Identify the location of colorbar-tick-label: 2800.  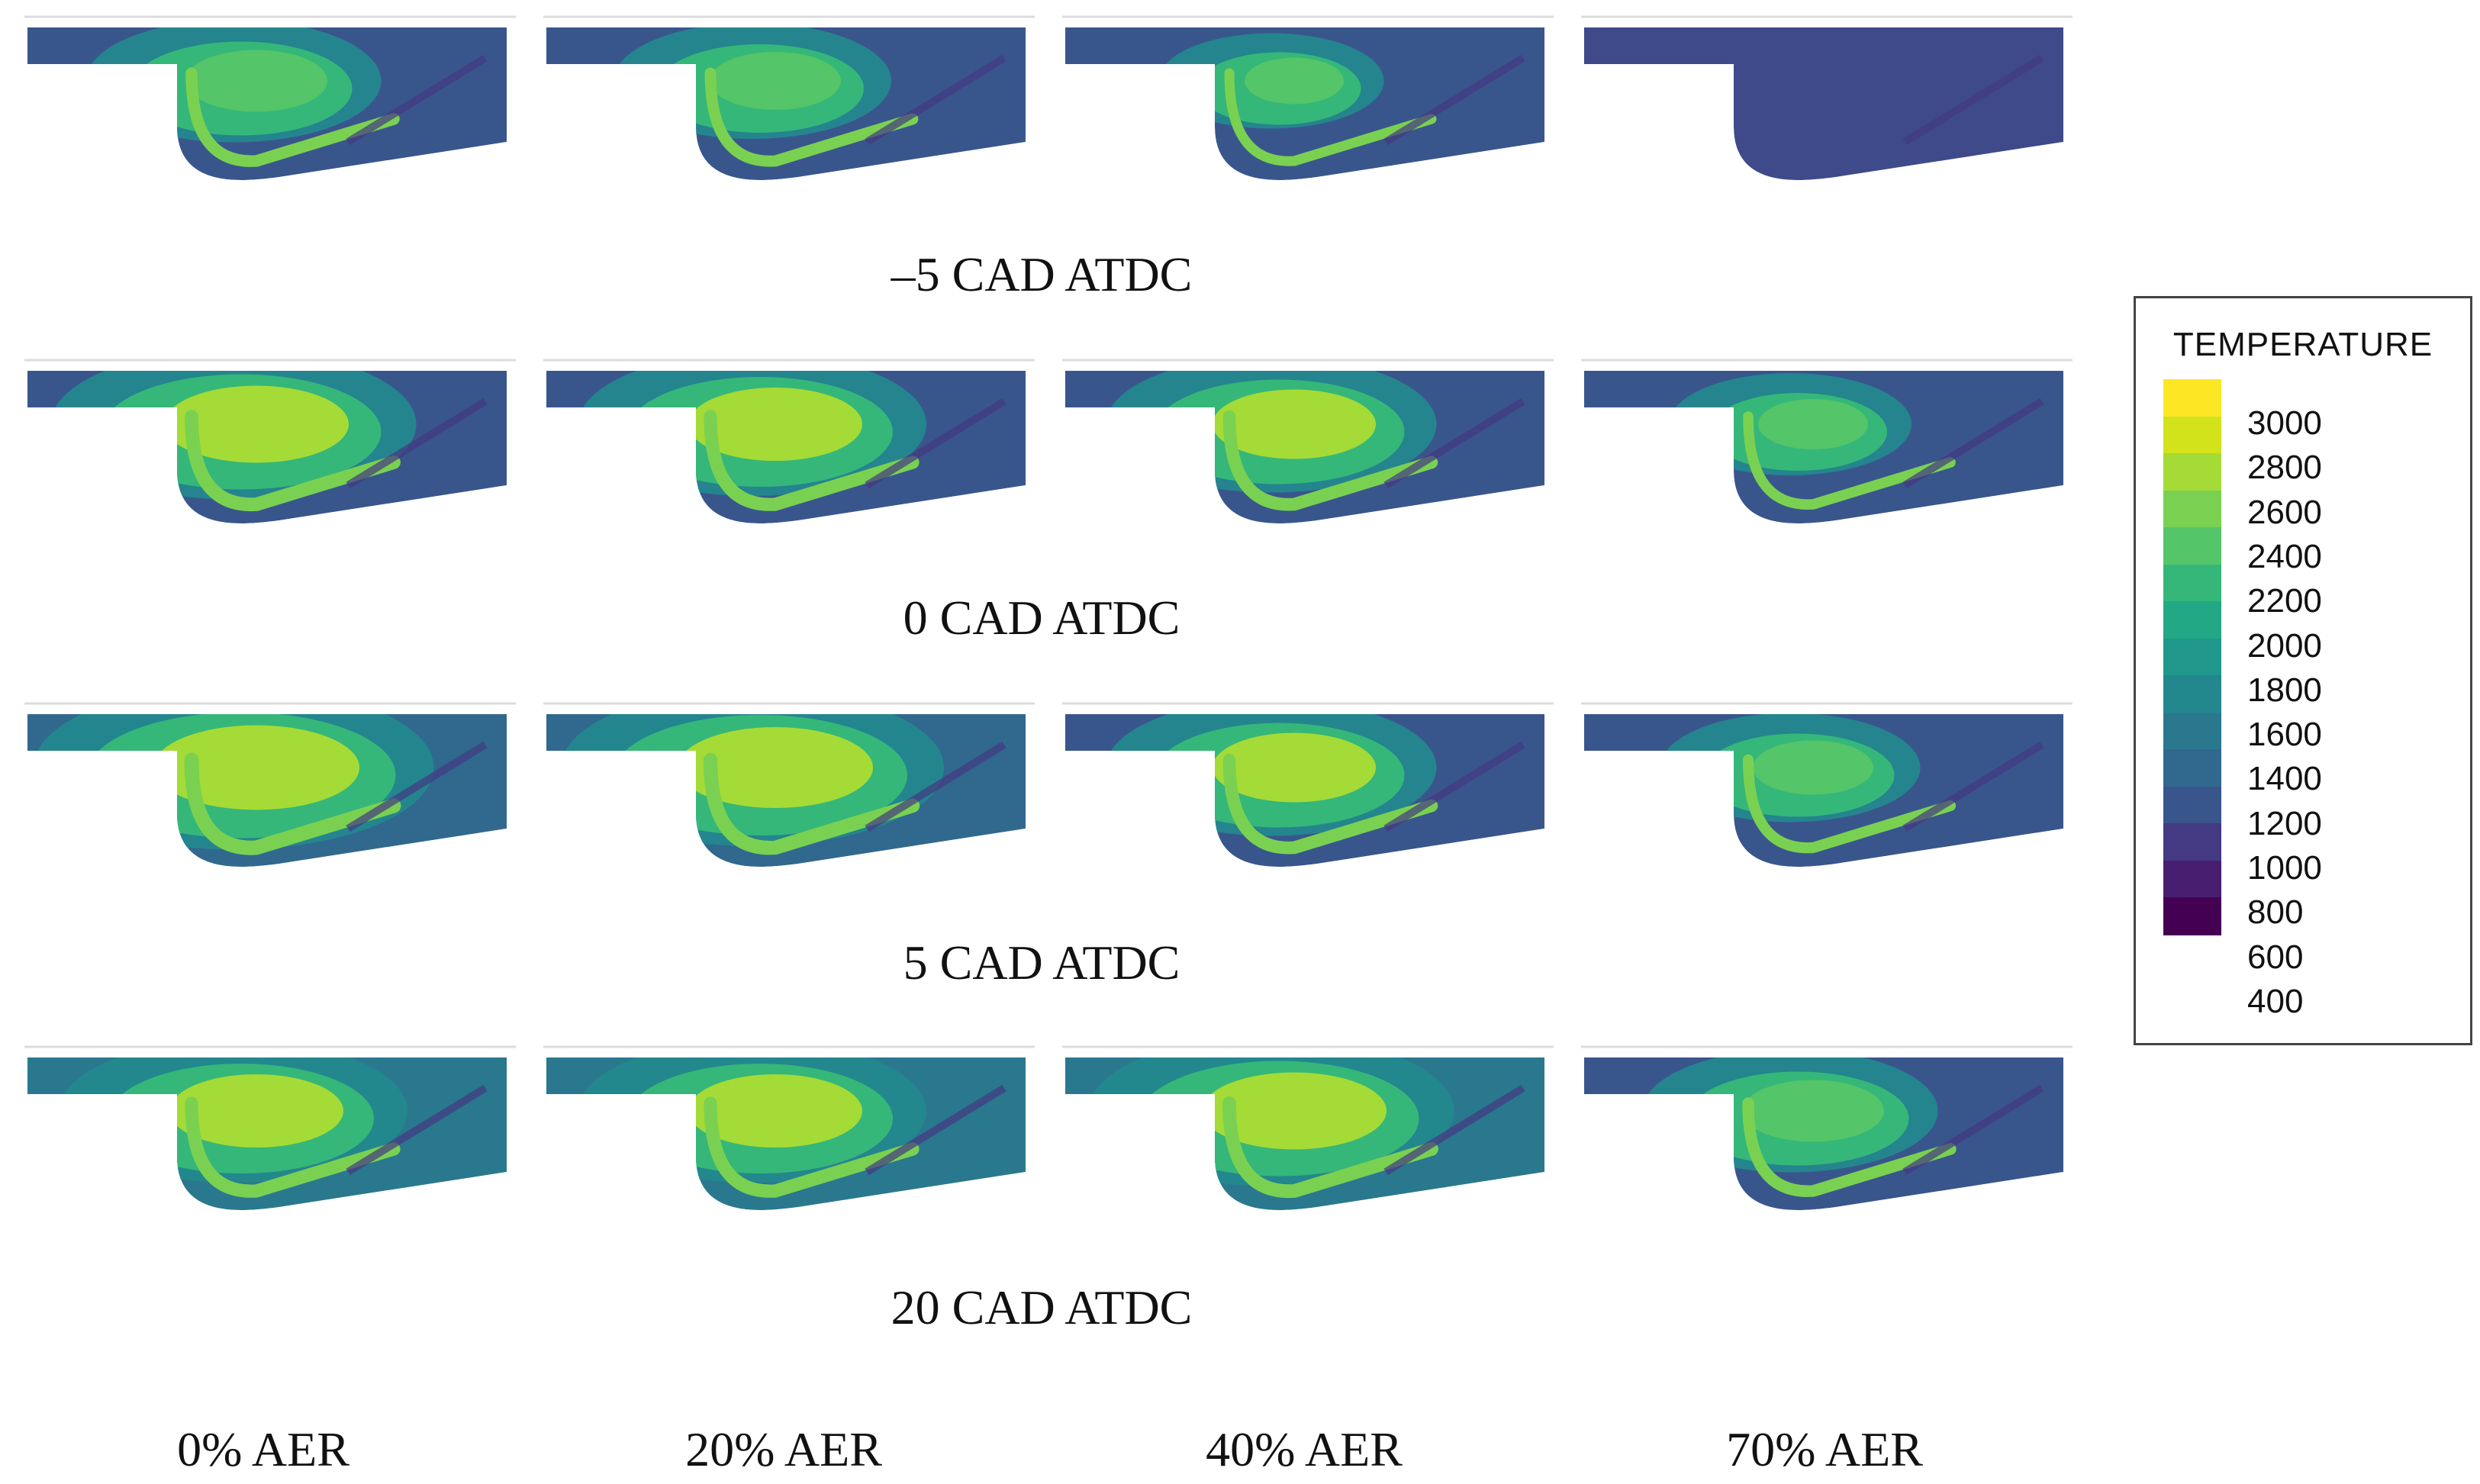
(2285, 468).